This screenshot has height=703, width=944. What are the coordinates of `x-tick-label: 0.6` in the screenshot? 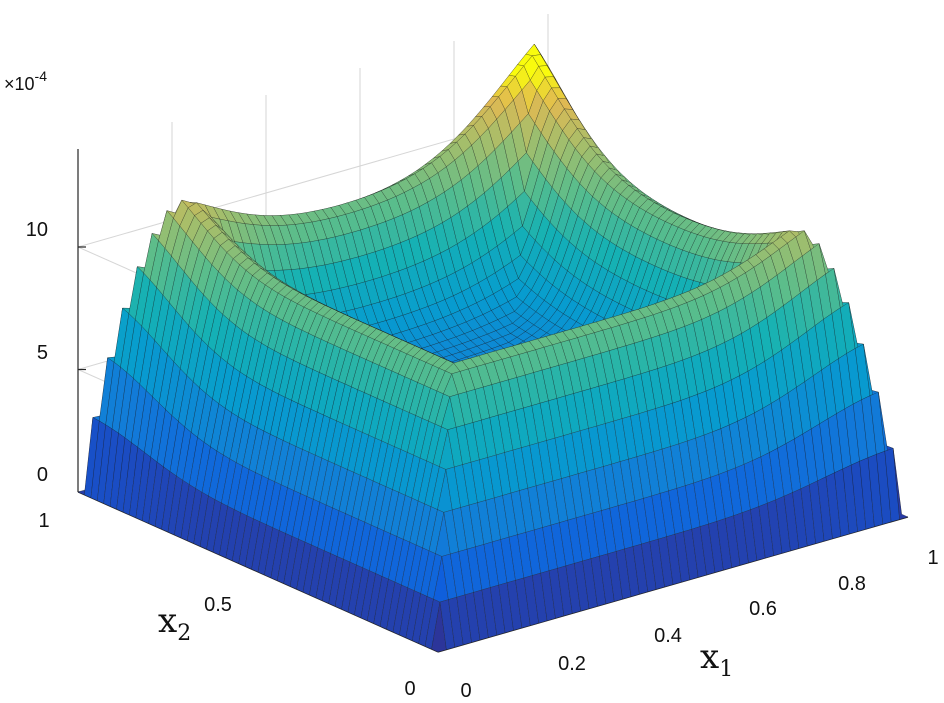 It's located at (763, 609).